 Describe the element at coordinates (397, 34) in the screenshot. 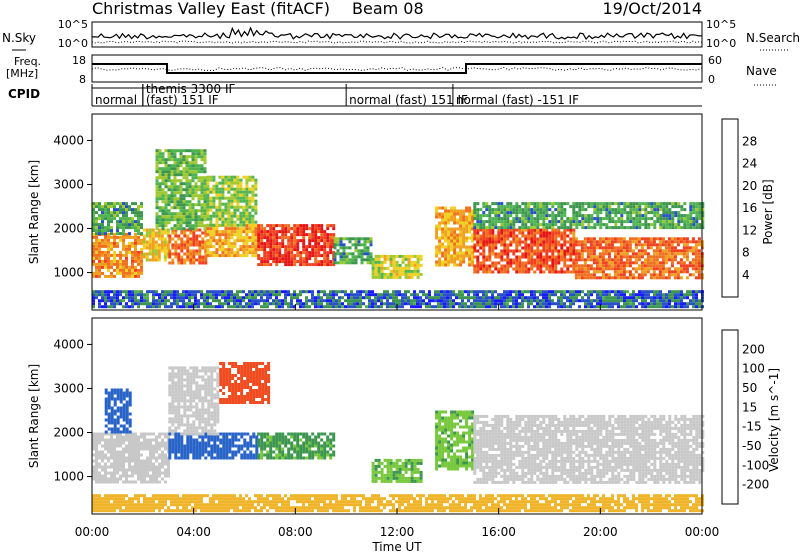

I see `noise-panel-frame` at that location.